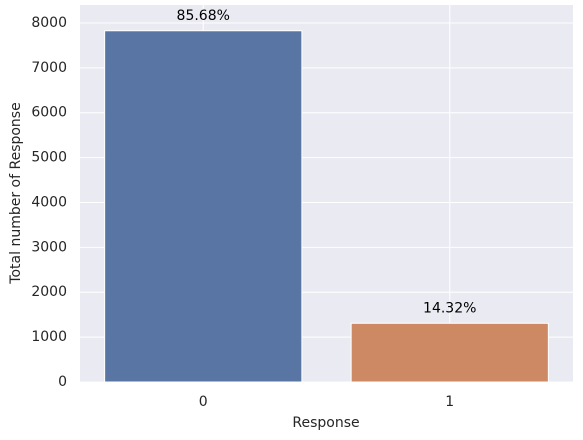 The image size is (583, 440). I want to click on bar-annotation: 14.32%, so click(449, 308).